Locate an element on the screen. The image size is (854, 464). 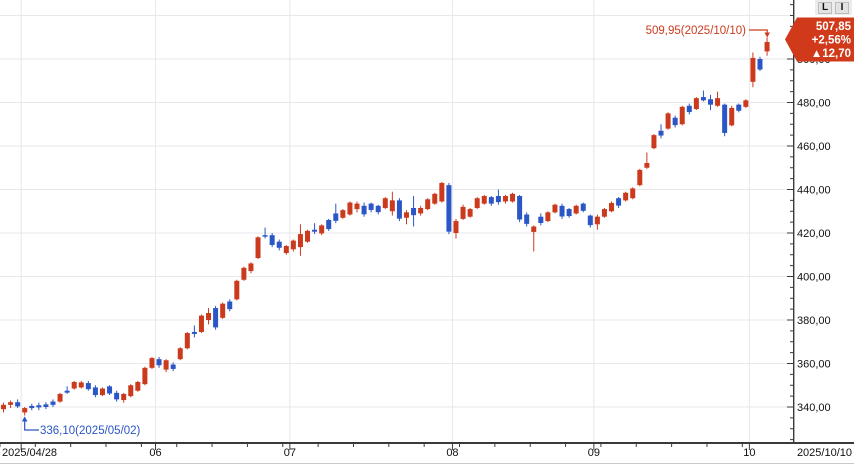
bar-mode-icon: I is located at coordinates (842, 7).